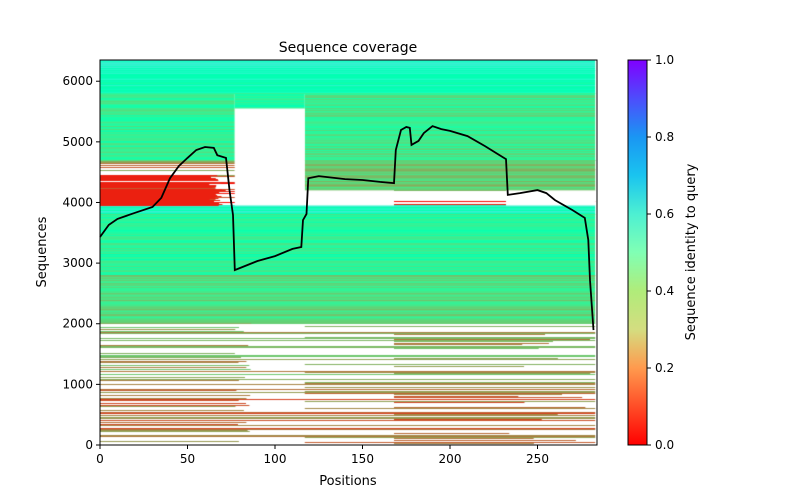 The width and height of the screenshot is (800, 500). Describe the element at coordinates (77, 142) in the screenshot. I see `y-tick-label: 5000` at that location.